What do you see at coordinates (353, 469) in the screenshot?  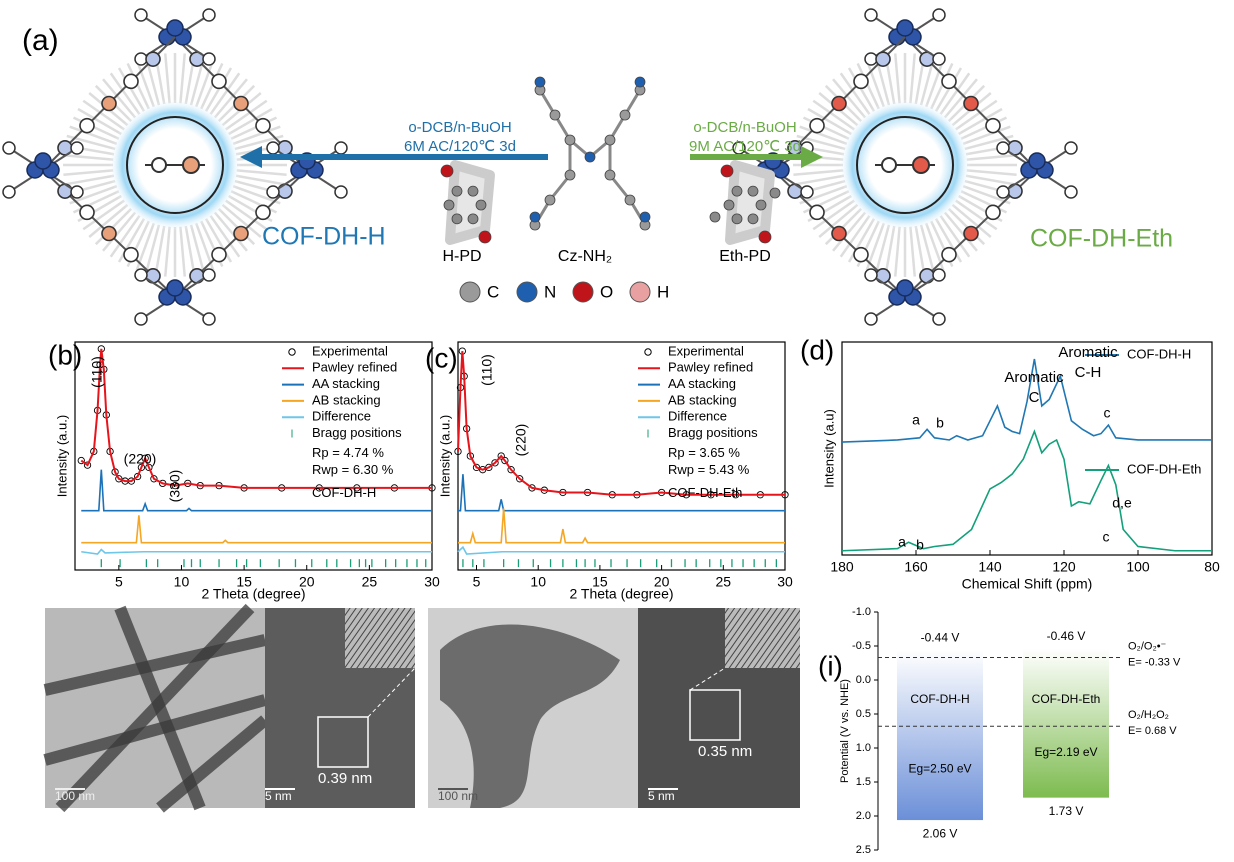 I see `fit-statistic: Rwp = 6.30 %` at bounding box center [353, 469].